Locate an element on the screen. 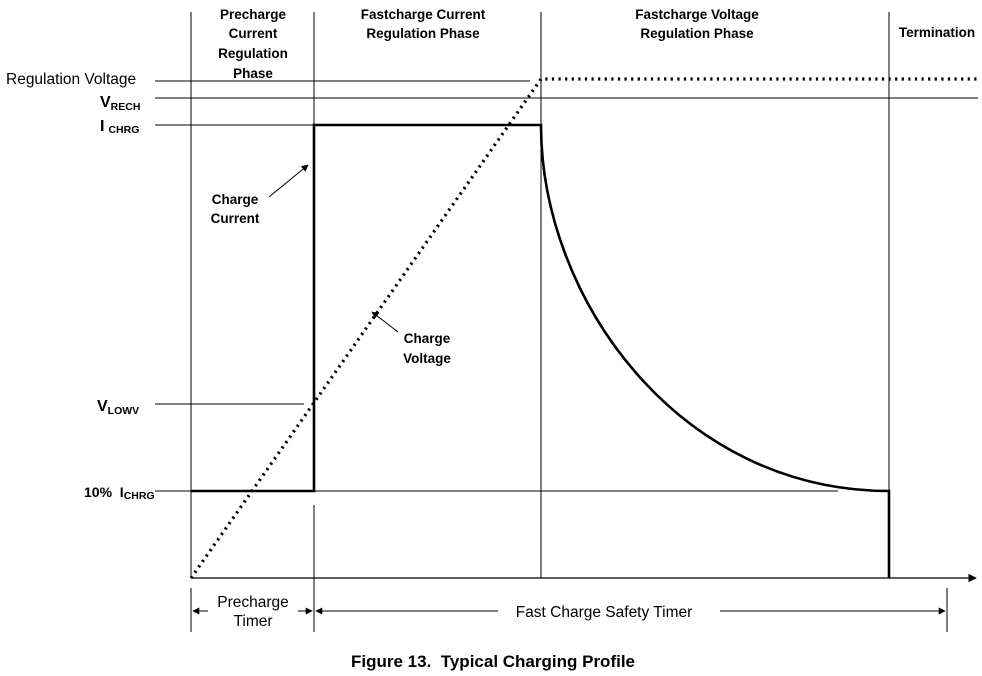 This screenshot has width=982, height=676. fastcharge-current-phase-label: Fastcharge Current Regulation Phase is located at coordinates (423, 24).